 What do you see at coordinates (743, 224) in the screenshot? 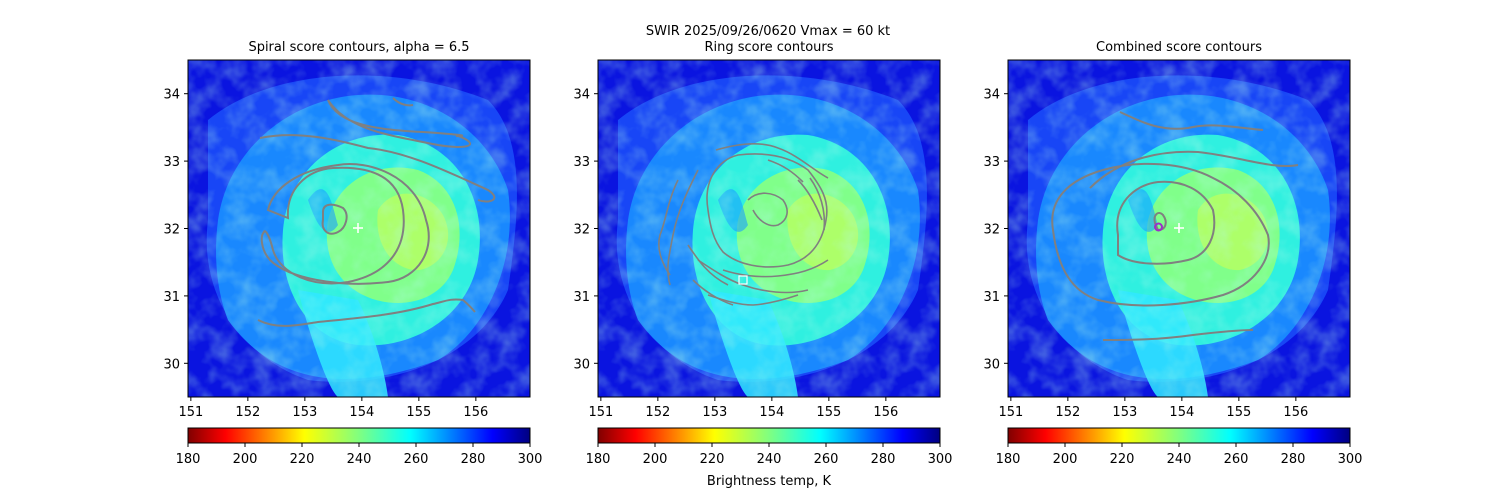
I see `panel-2-contours` at bounding box center [743, 224].